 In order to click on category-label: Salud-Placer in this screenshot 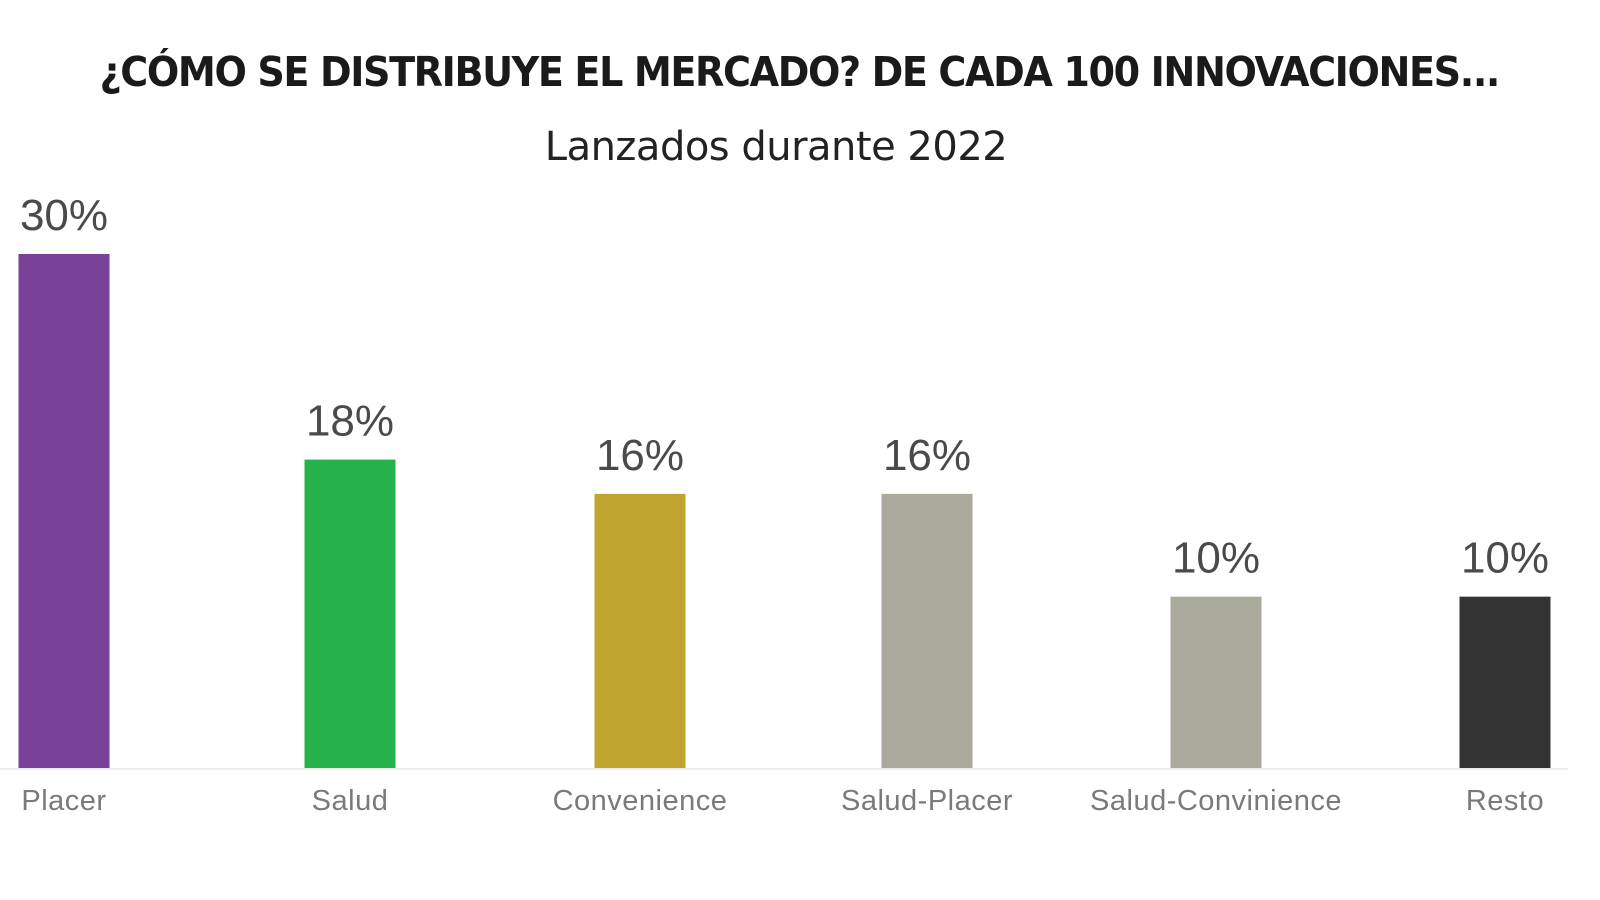, I will do `click(927, 801)`.